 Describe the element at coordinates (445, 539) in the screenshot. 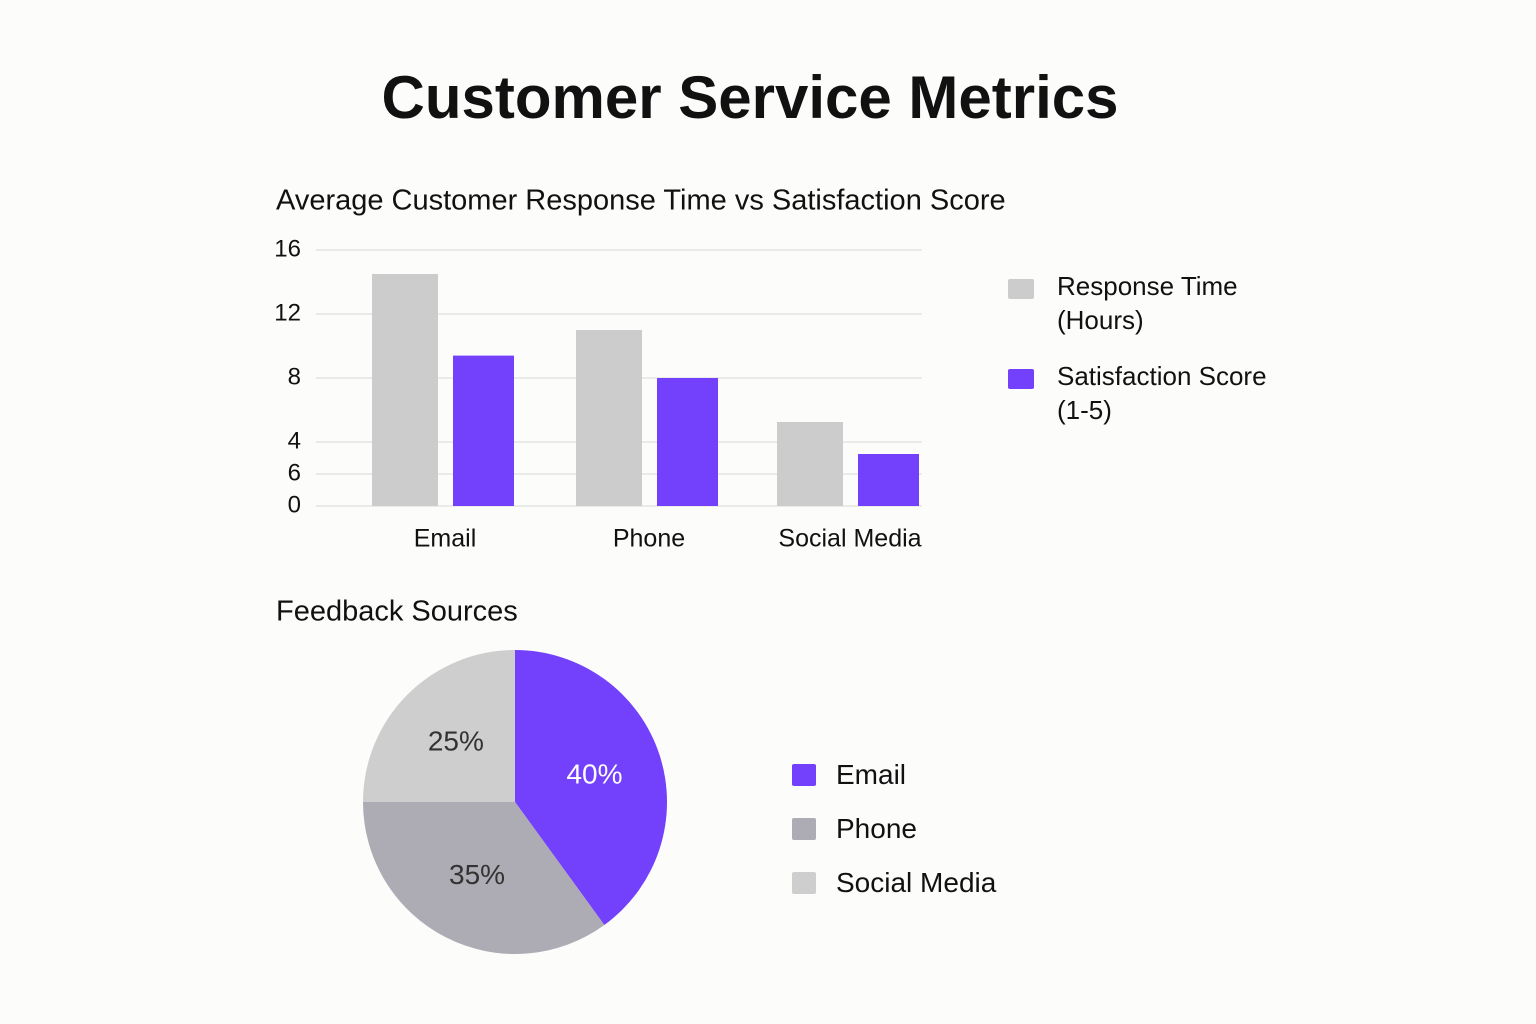

I see `x-tick-label: Email` at that location.